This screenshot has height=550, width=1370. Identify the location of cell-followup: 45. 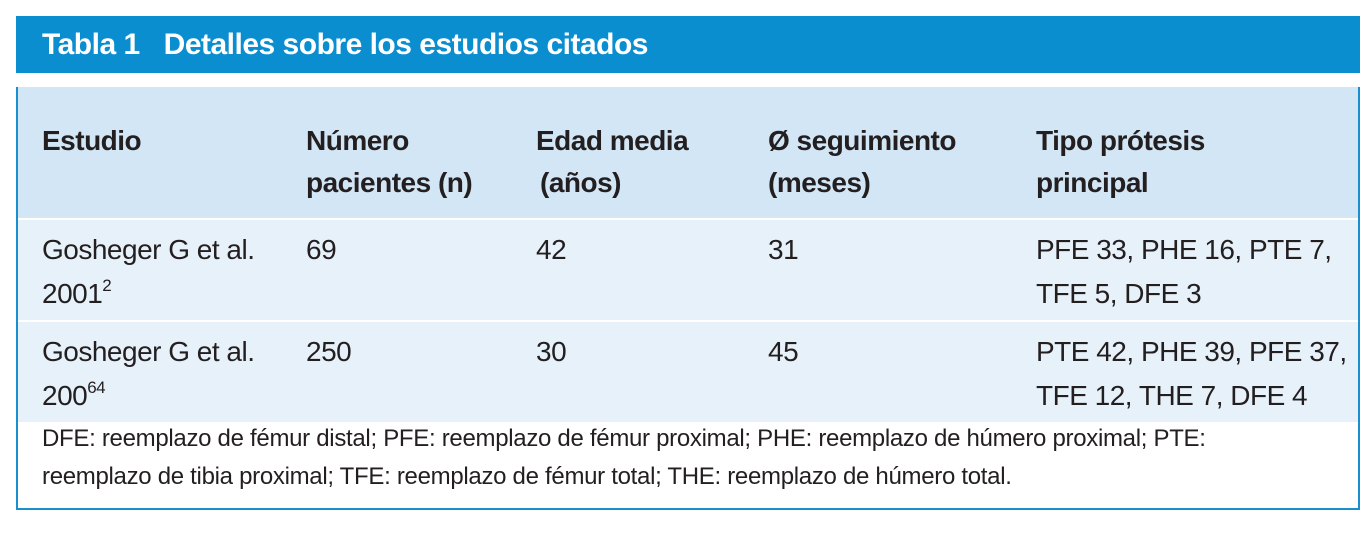
(783, 351).